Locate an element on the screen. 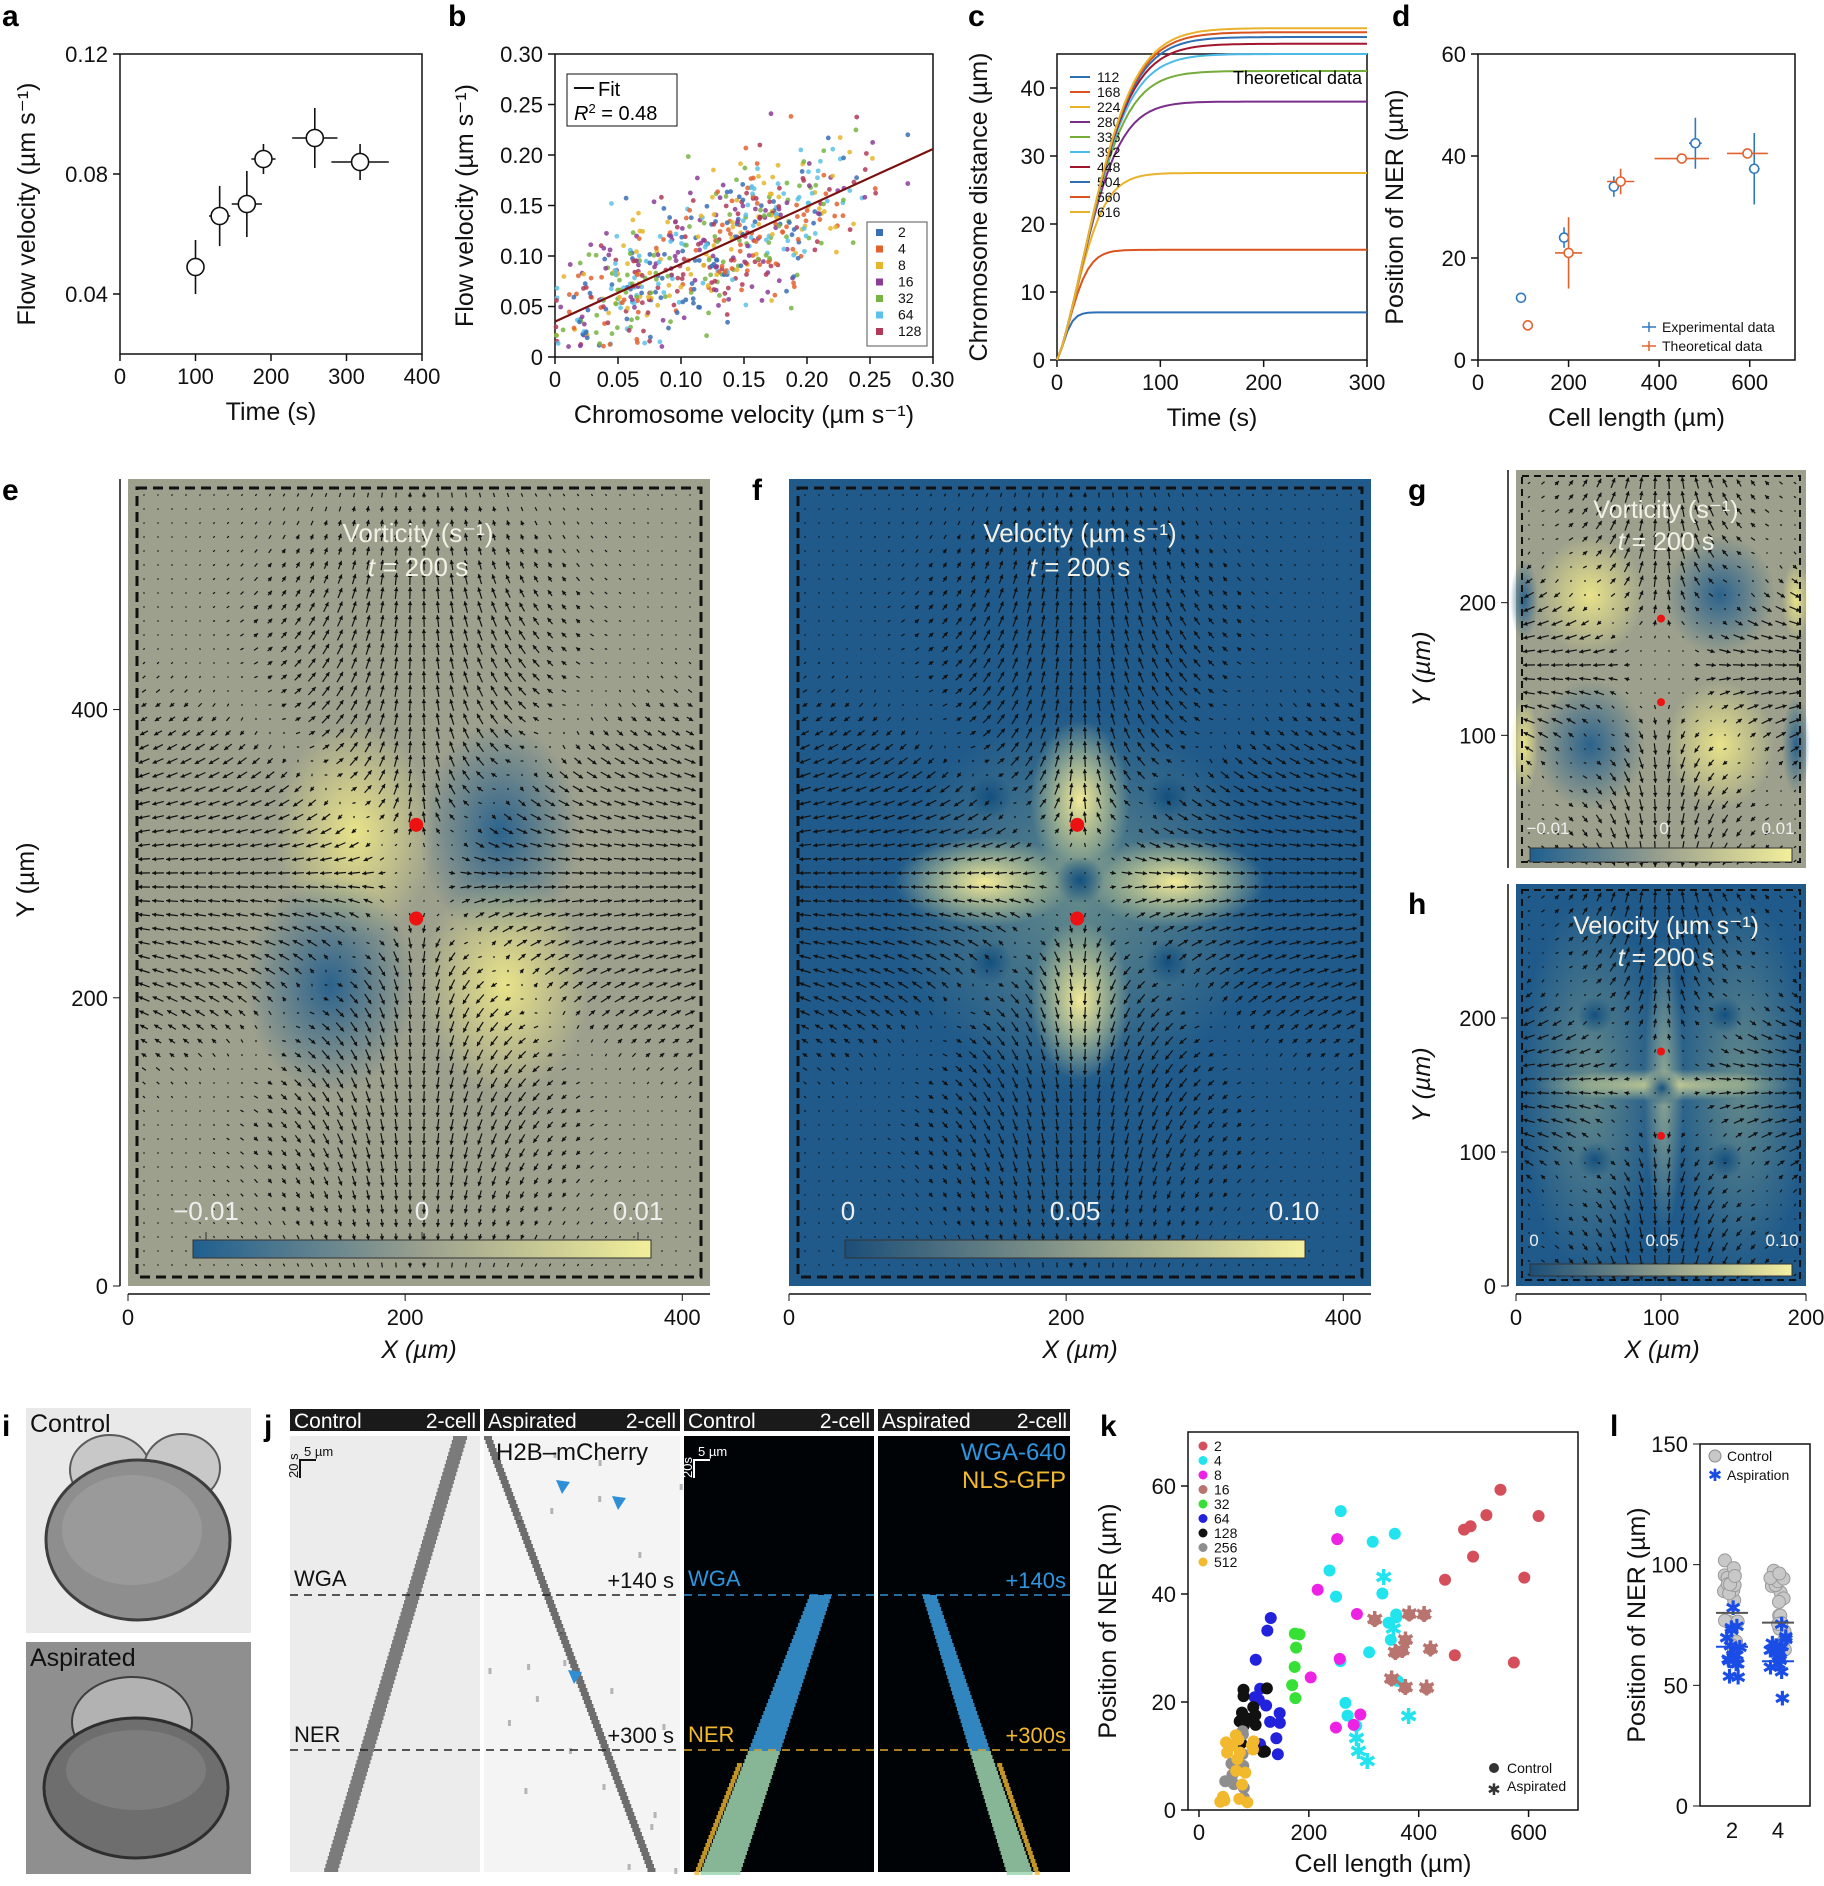  panel-letter-d: d is located at coordinates (1401, 16).